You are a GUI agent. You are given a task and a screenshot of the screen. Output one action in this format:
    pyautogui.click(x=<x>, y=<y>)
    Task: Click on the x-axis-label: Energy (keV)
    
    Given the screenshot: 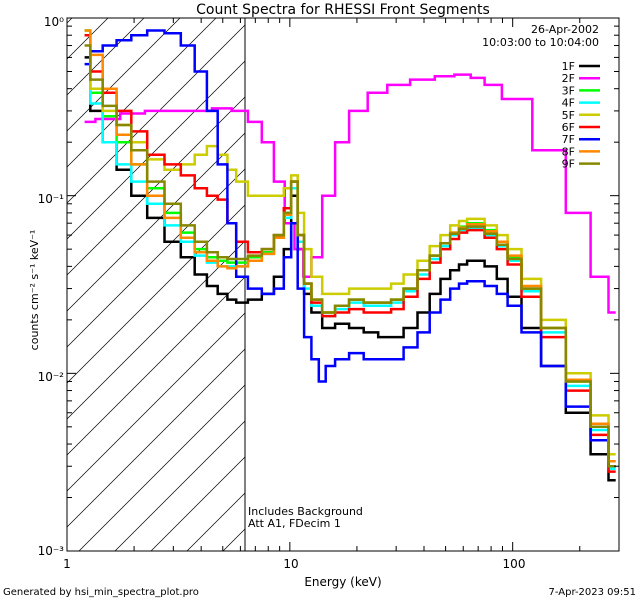 What is the action you would take?
    pyautogui.click(x=342, y=582)
    